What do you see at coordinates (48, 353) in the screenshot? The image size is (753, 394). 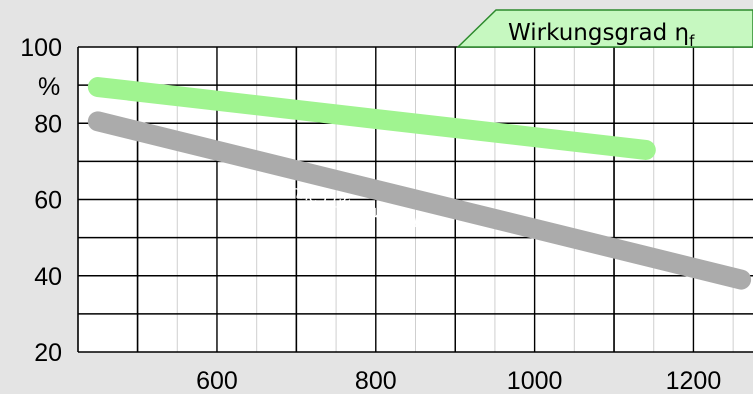 I see `y-tick-label-20: 20` at bounding box center [48, 353].